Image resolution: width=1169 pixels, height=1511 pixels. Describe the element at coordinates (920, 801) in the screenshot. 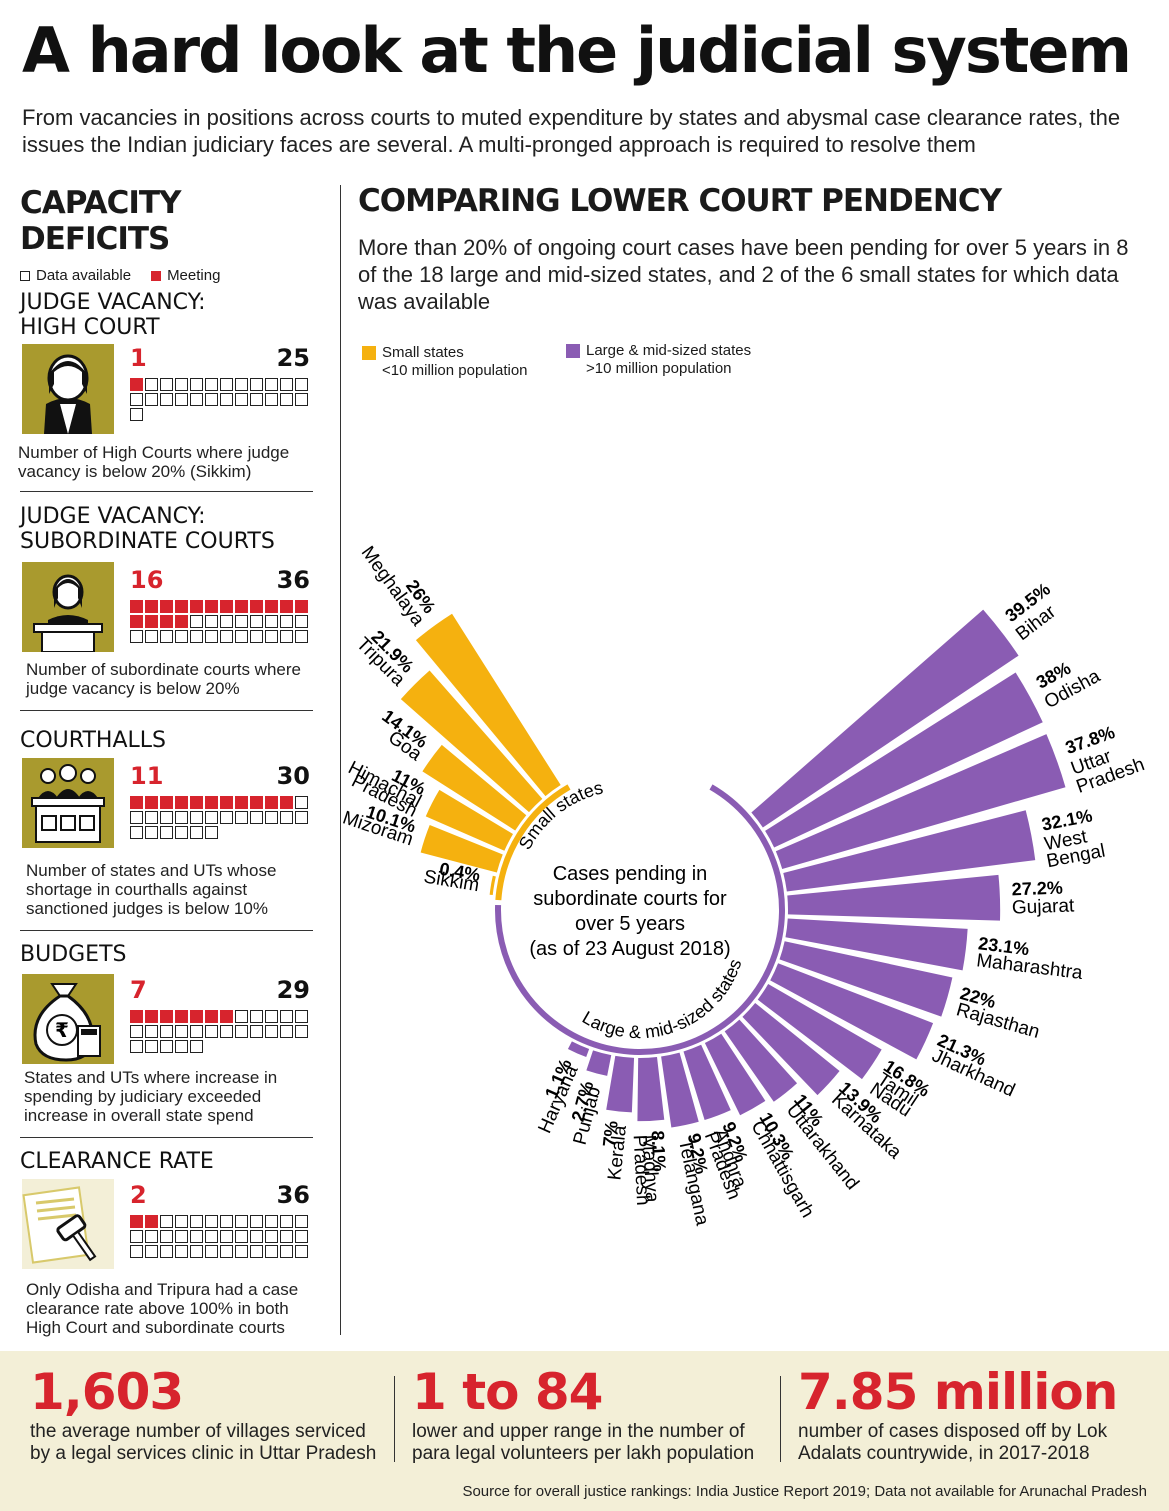

I see `bar-uttar-pradesh` at that location.